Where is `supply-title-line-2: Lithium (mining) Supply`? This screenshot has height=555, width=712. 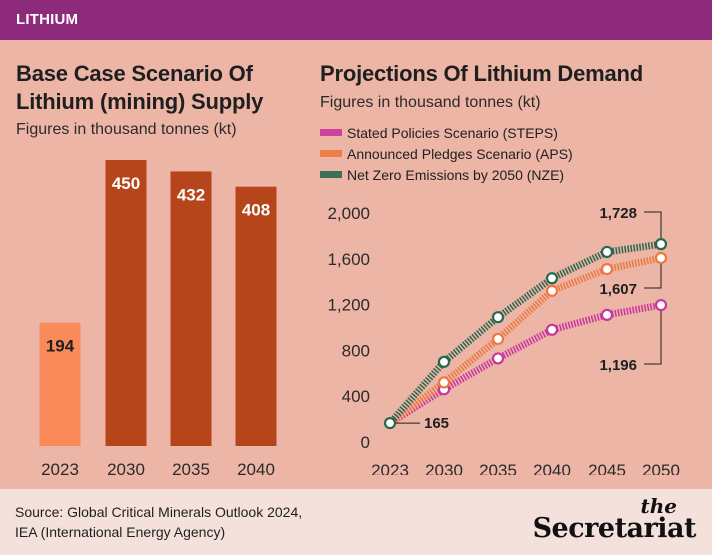 supply-title-line-2: Lithium (mining) Supply is located at coordinates (140, 101).